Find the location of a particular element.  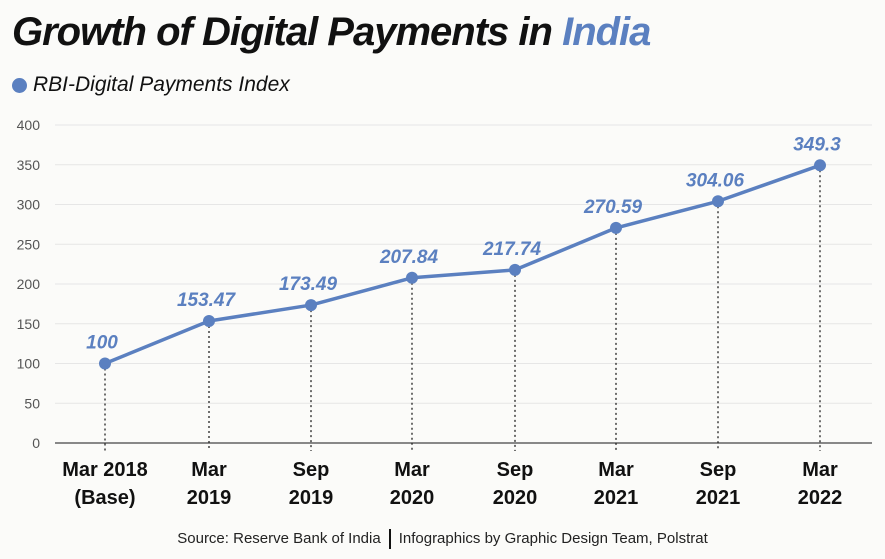

y-tick-label: 150 is located at coordinates (29, 324).